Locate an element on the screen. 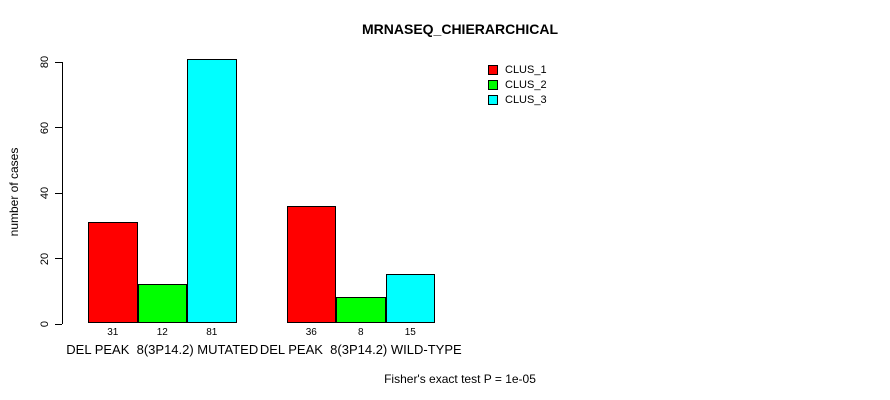  y-tick-label: 20 is located at coordinates (45, 258).